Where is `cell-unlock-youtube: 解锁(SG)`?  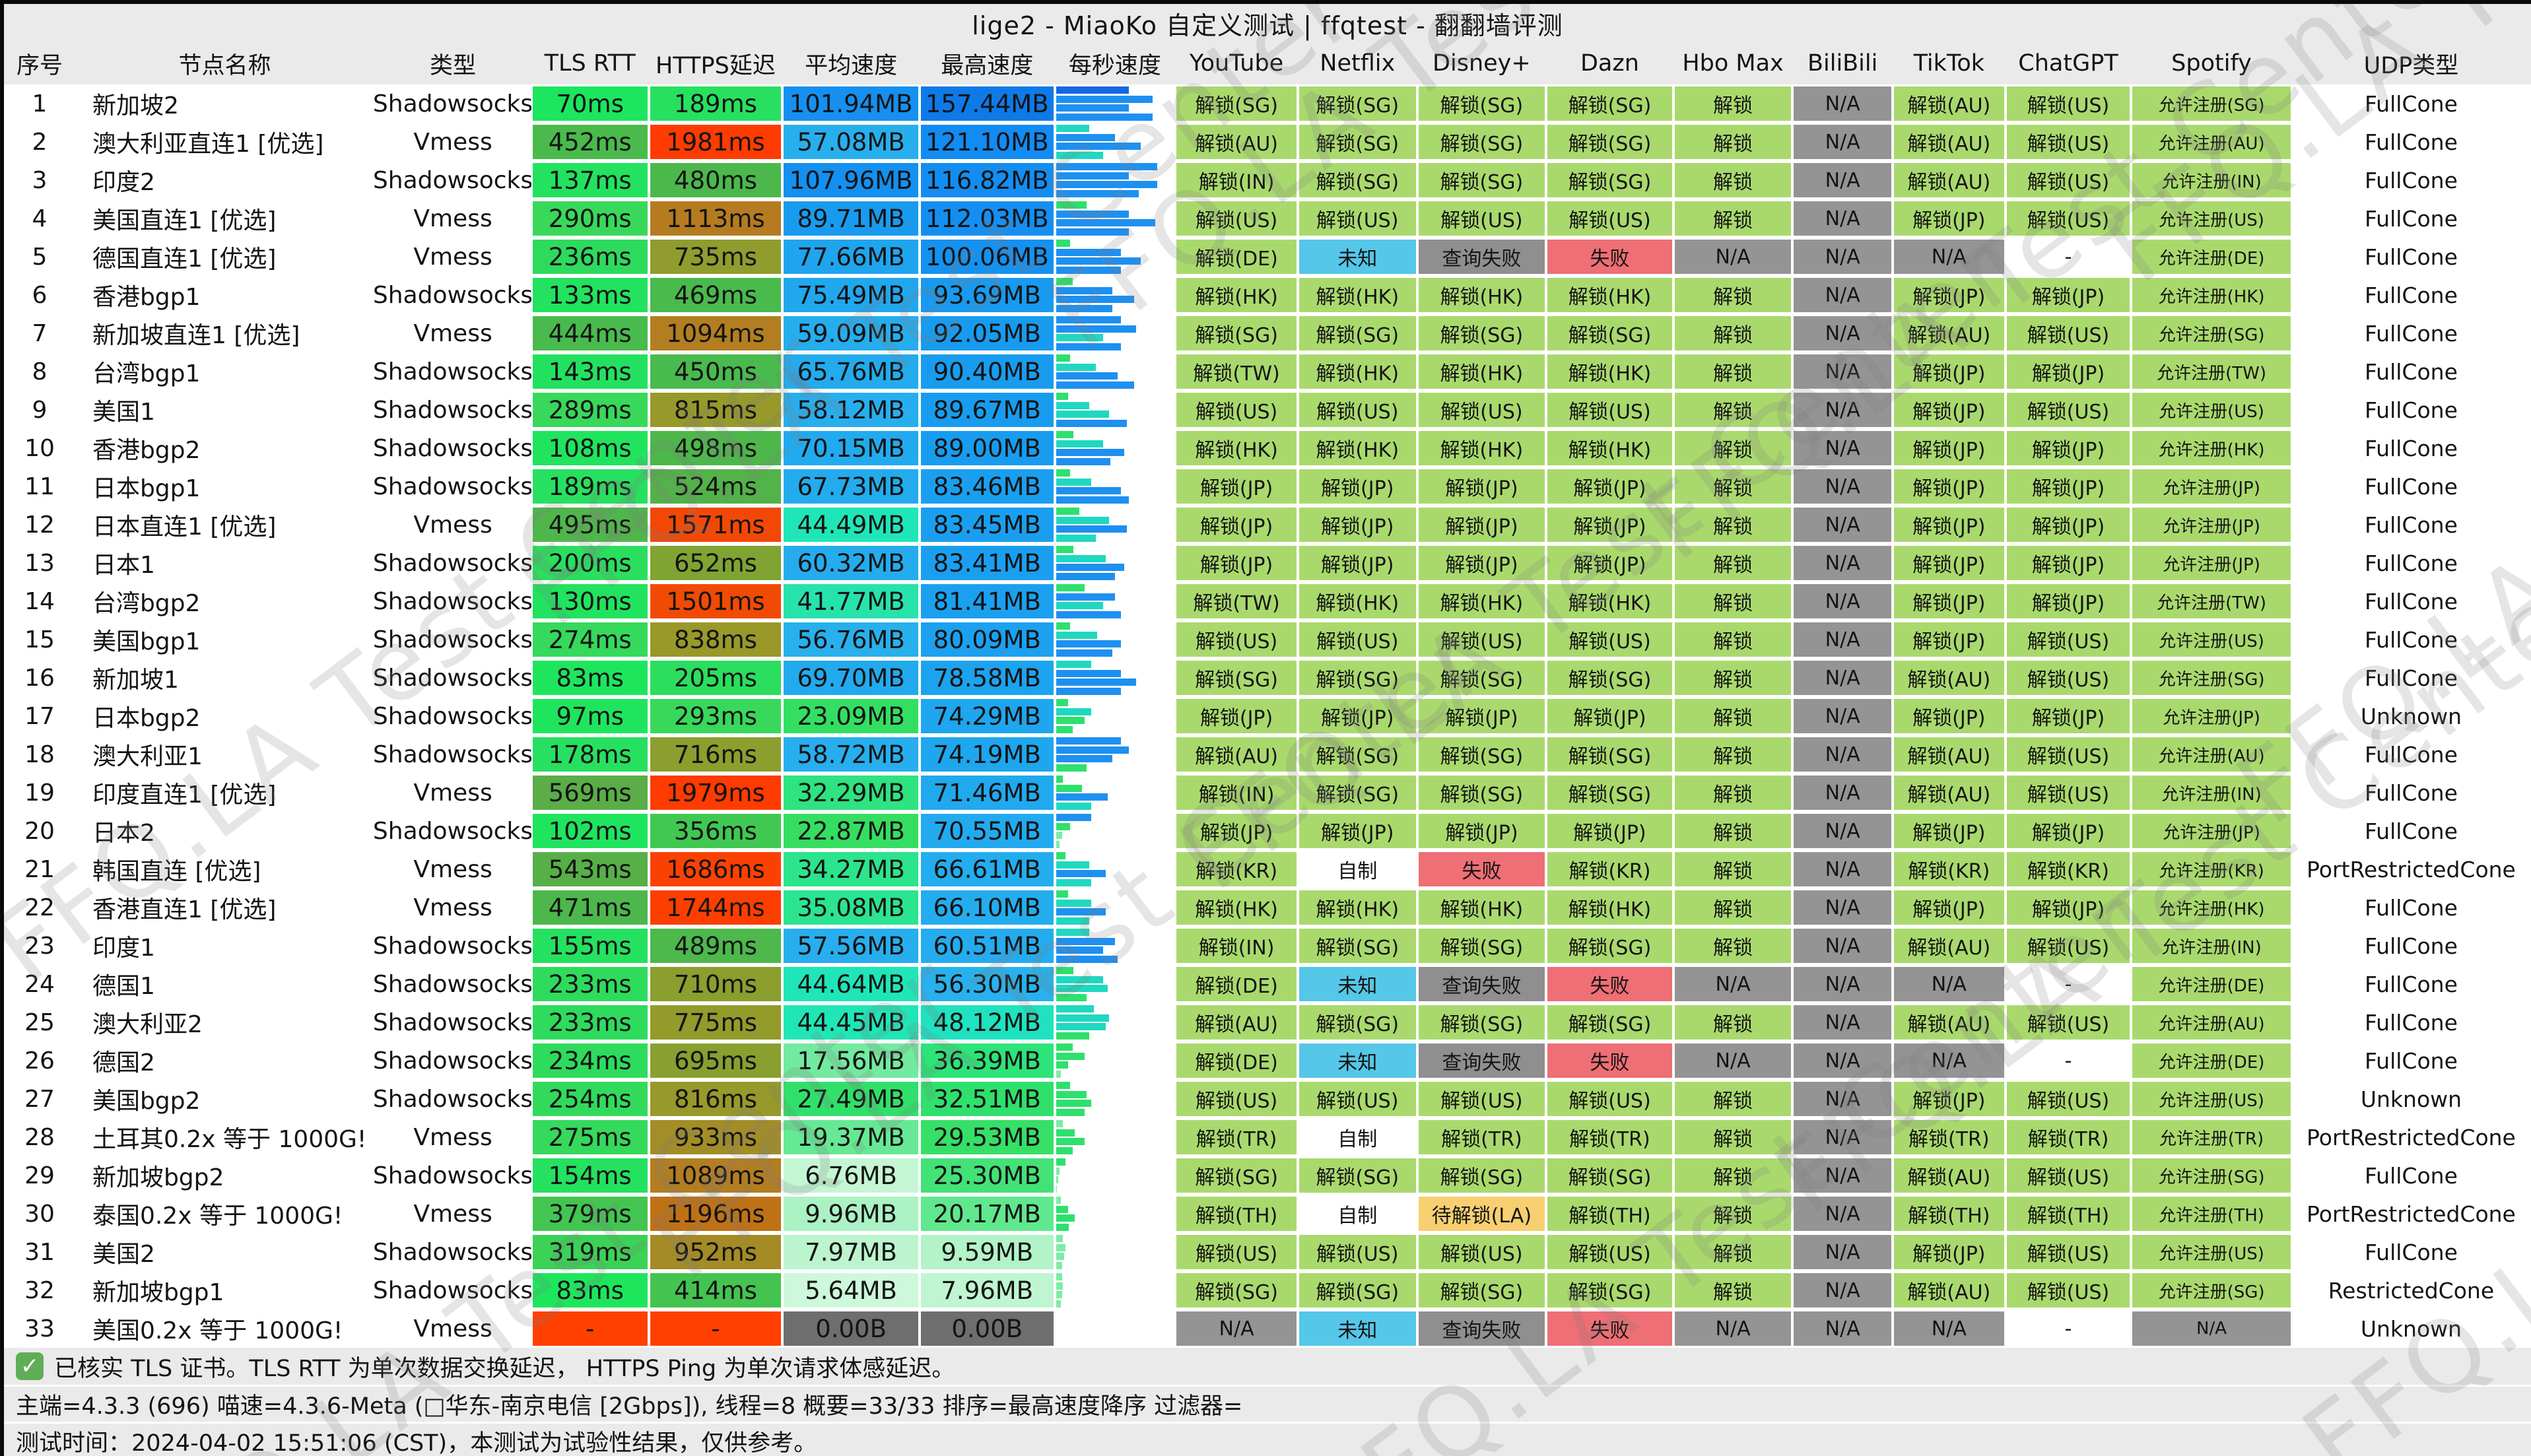 cell-unlock-youtube: 解锁(SG) is located at coordinates (1236, 1175).